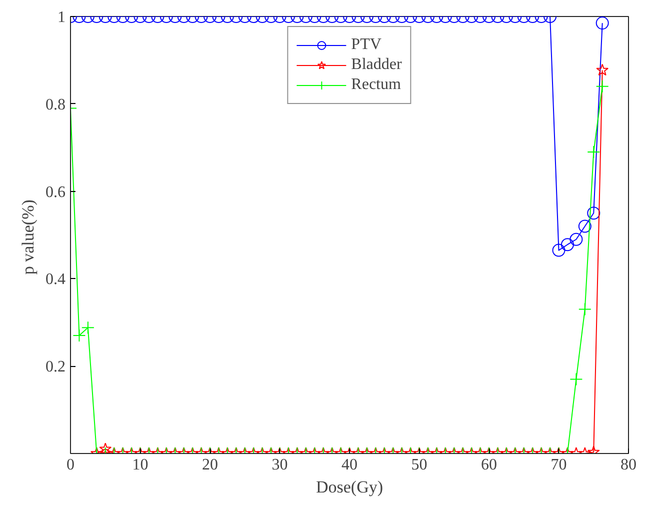 Image resolution: width=646 pixels, height=508 pixels. Describe the element at coordinates (62, 17) in the screenshot. I see `y-tick-label: 1` at that location.